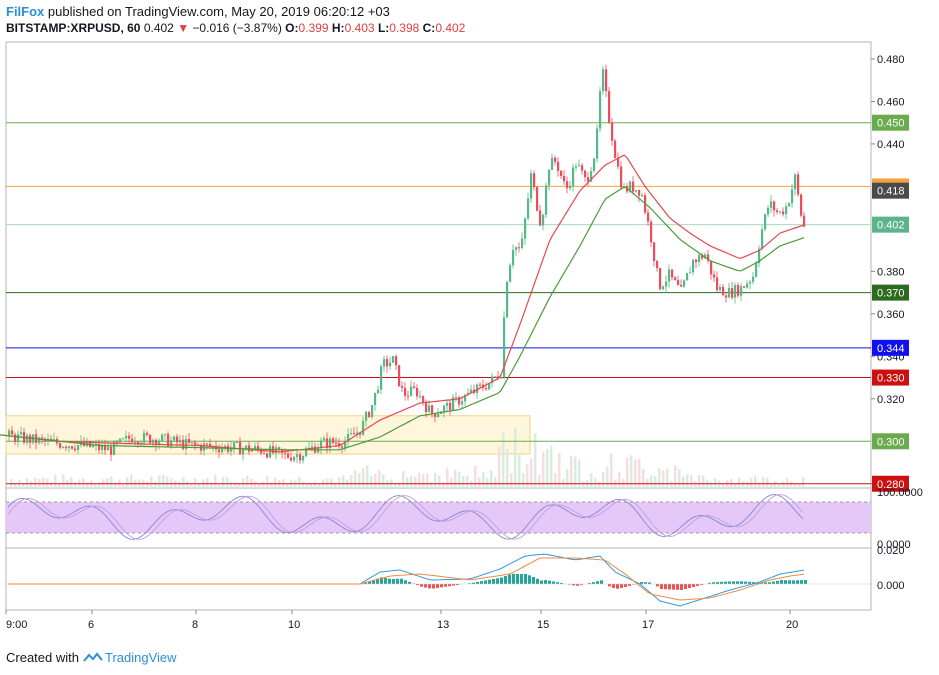  What do you see at coordinates (890, 292) in the screenshot?
I see `price-tag-box` at bounding box center [890, 292].